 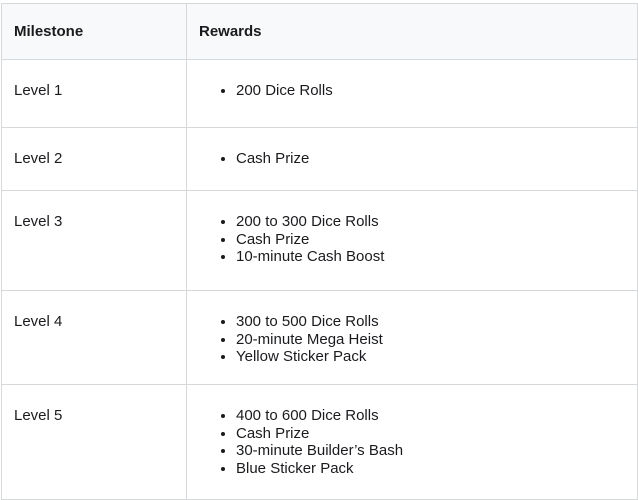 What do you see at coordinates (430, 340) in the screenshot?
I see `reward-item: 20-minute Mega Heist` at bounding box center [430, 340].